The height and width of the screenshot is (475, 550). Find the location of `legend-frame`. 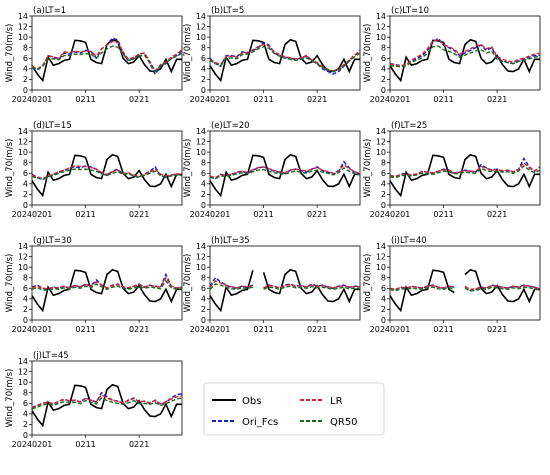

legend-frame is located at coordinates (294, 409).